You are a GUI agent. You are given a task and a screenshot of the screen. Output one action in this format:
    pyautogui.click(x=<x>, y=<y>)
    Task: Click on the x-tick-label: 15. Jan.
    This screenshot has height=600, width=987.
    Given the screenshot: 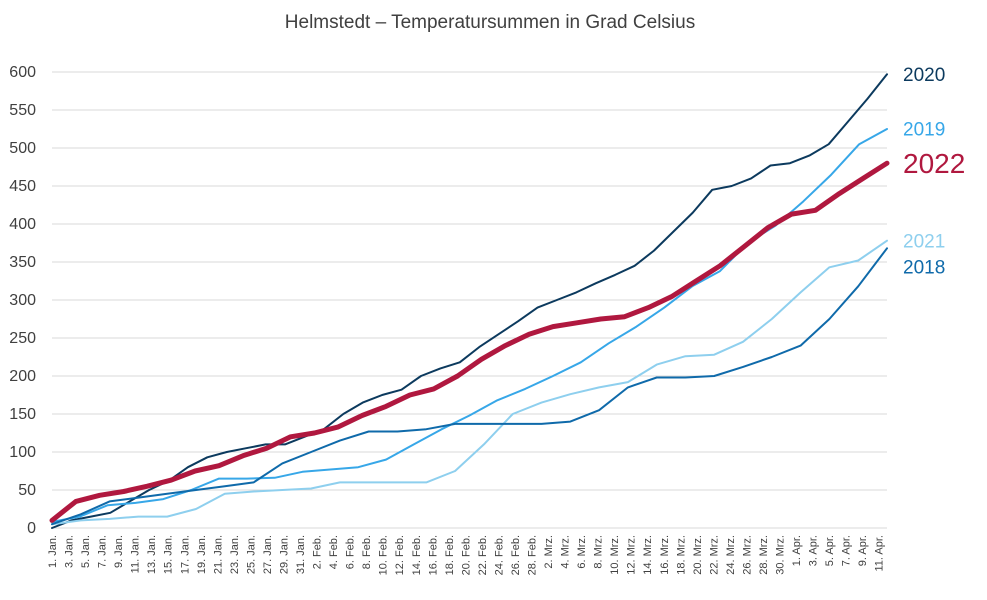 What is the action you would take?
    pyautogui.click(x=169, y=554)
    